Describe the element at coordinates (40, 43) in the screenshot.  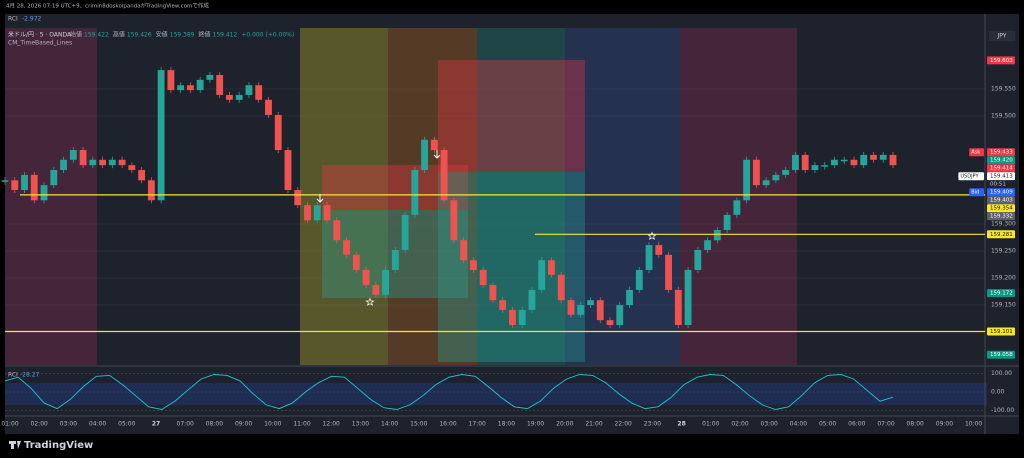
I see `script-name: CM_TimeBased_Lines` at that location.